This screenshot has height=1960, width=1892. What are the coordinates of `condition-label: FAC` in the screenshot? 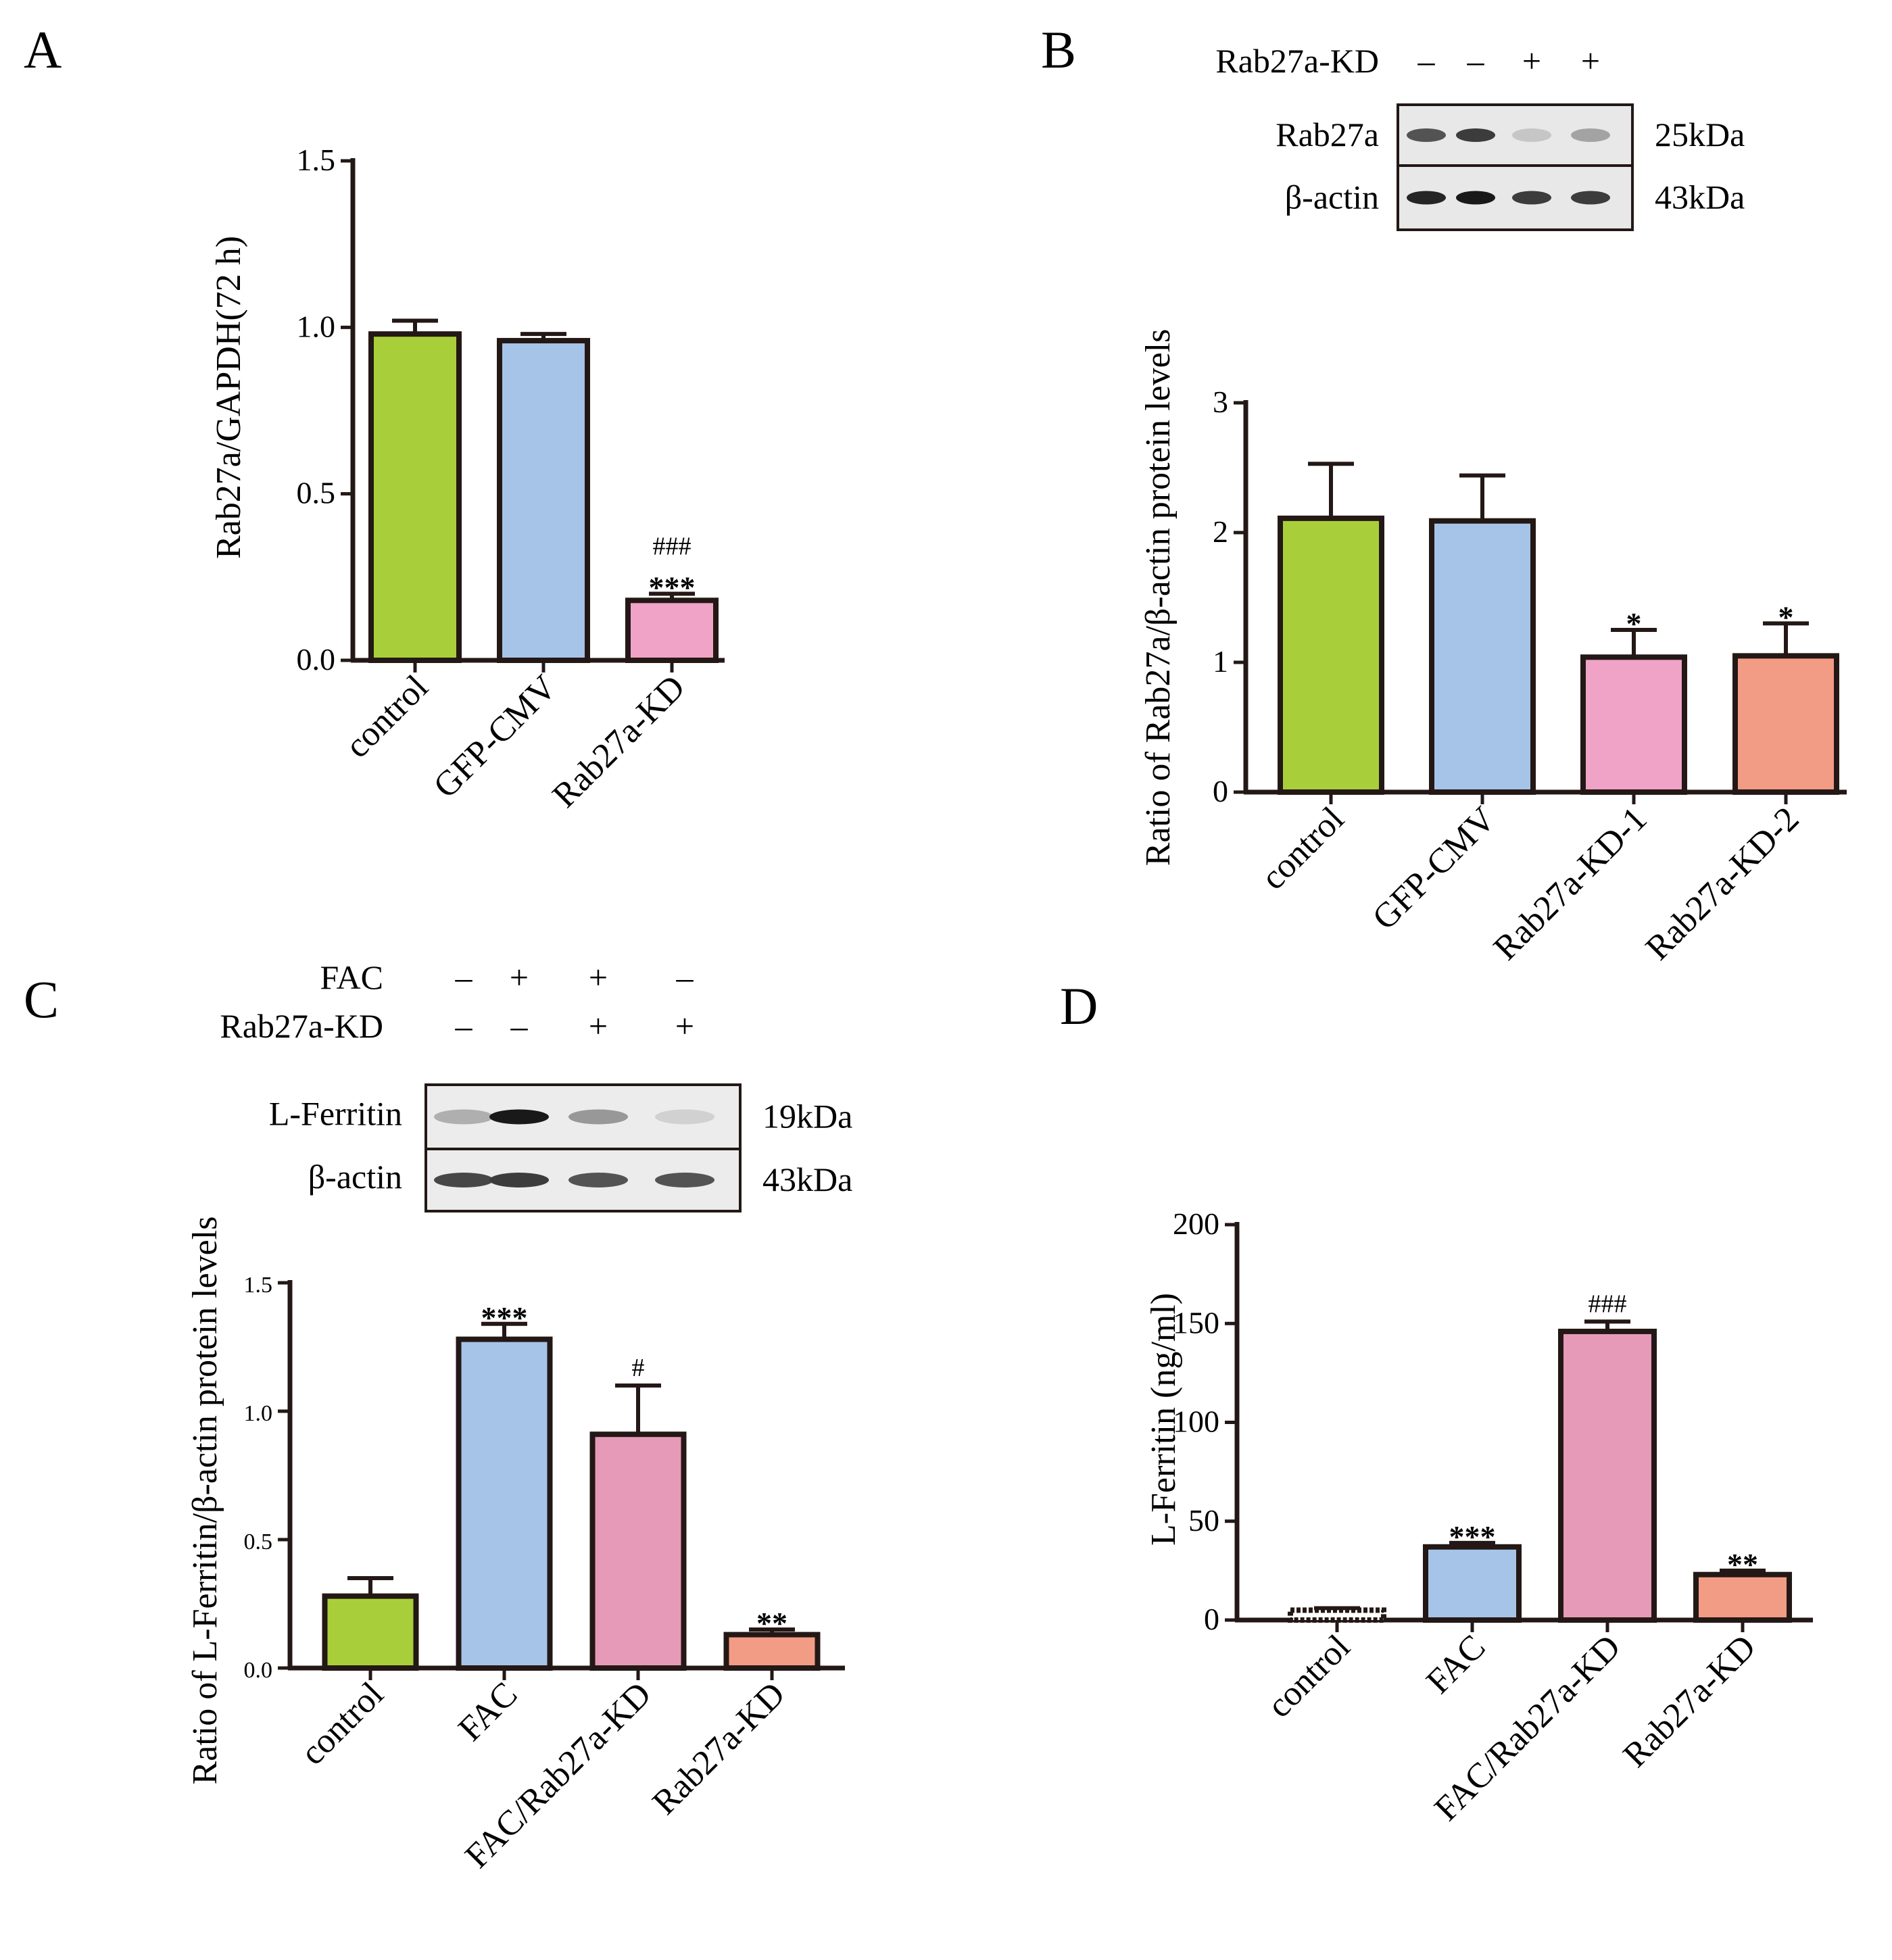 It's located at (351, 977).